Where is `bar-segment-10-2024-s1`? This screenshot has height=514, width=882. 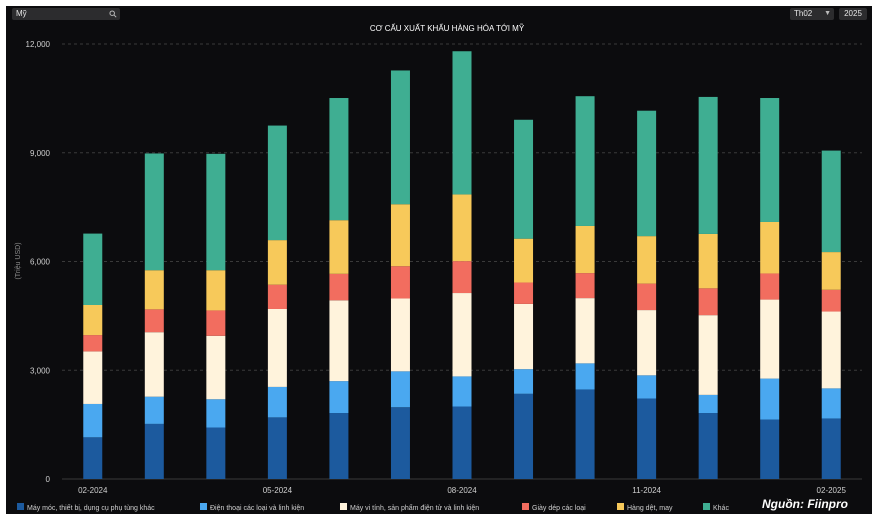
bar-segment-10-2024-s1 is located at coordinates (585, 376).